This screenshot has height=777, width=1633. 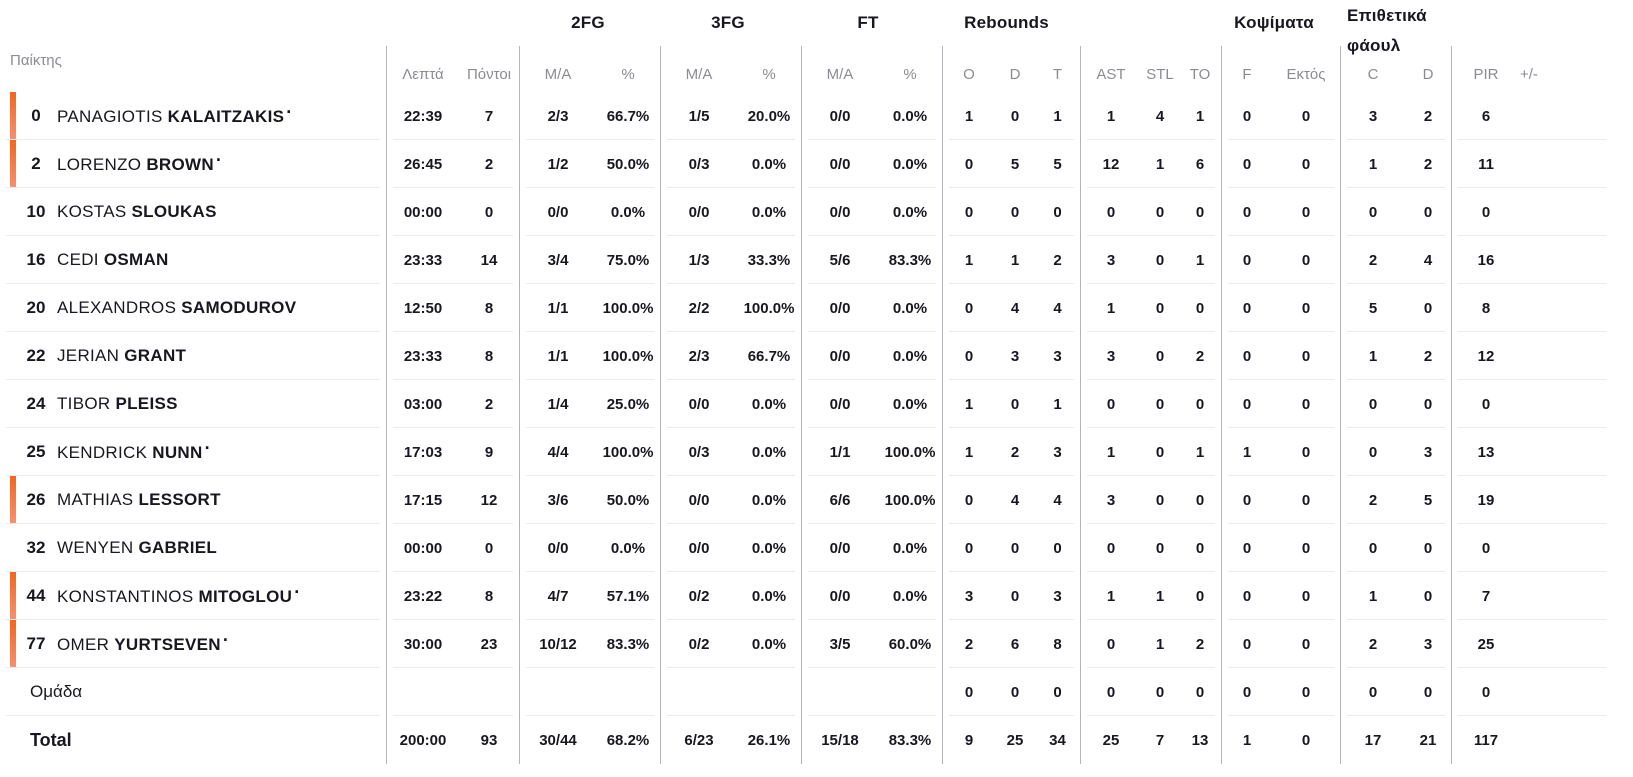 I want to click on column-group-minpts: 23:22 8, so click(x=452, y=596).